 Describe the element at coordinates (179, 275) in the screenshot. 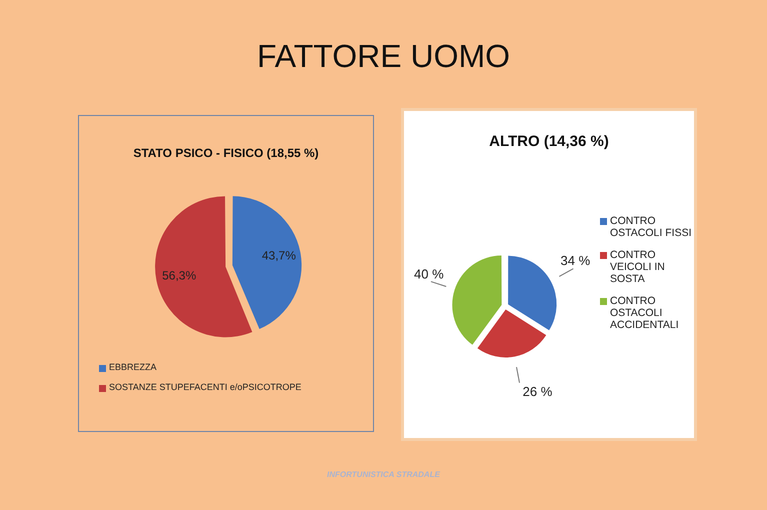

I see `data-label: 56,3%` at that location.